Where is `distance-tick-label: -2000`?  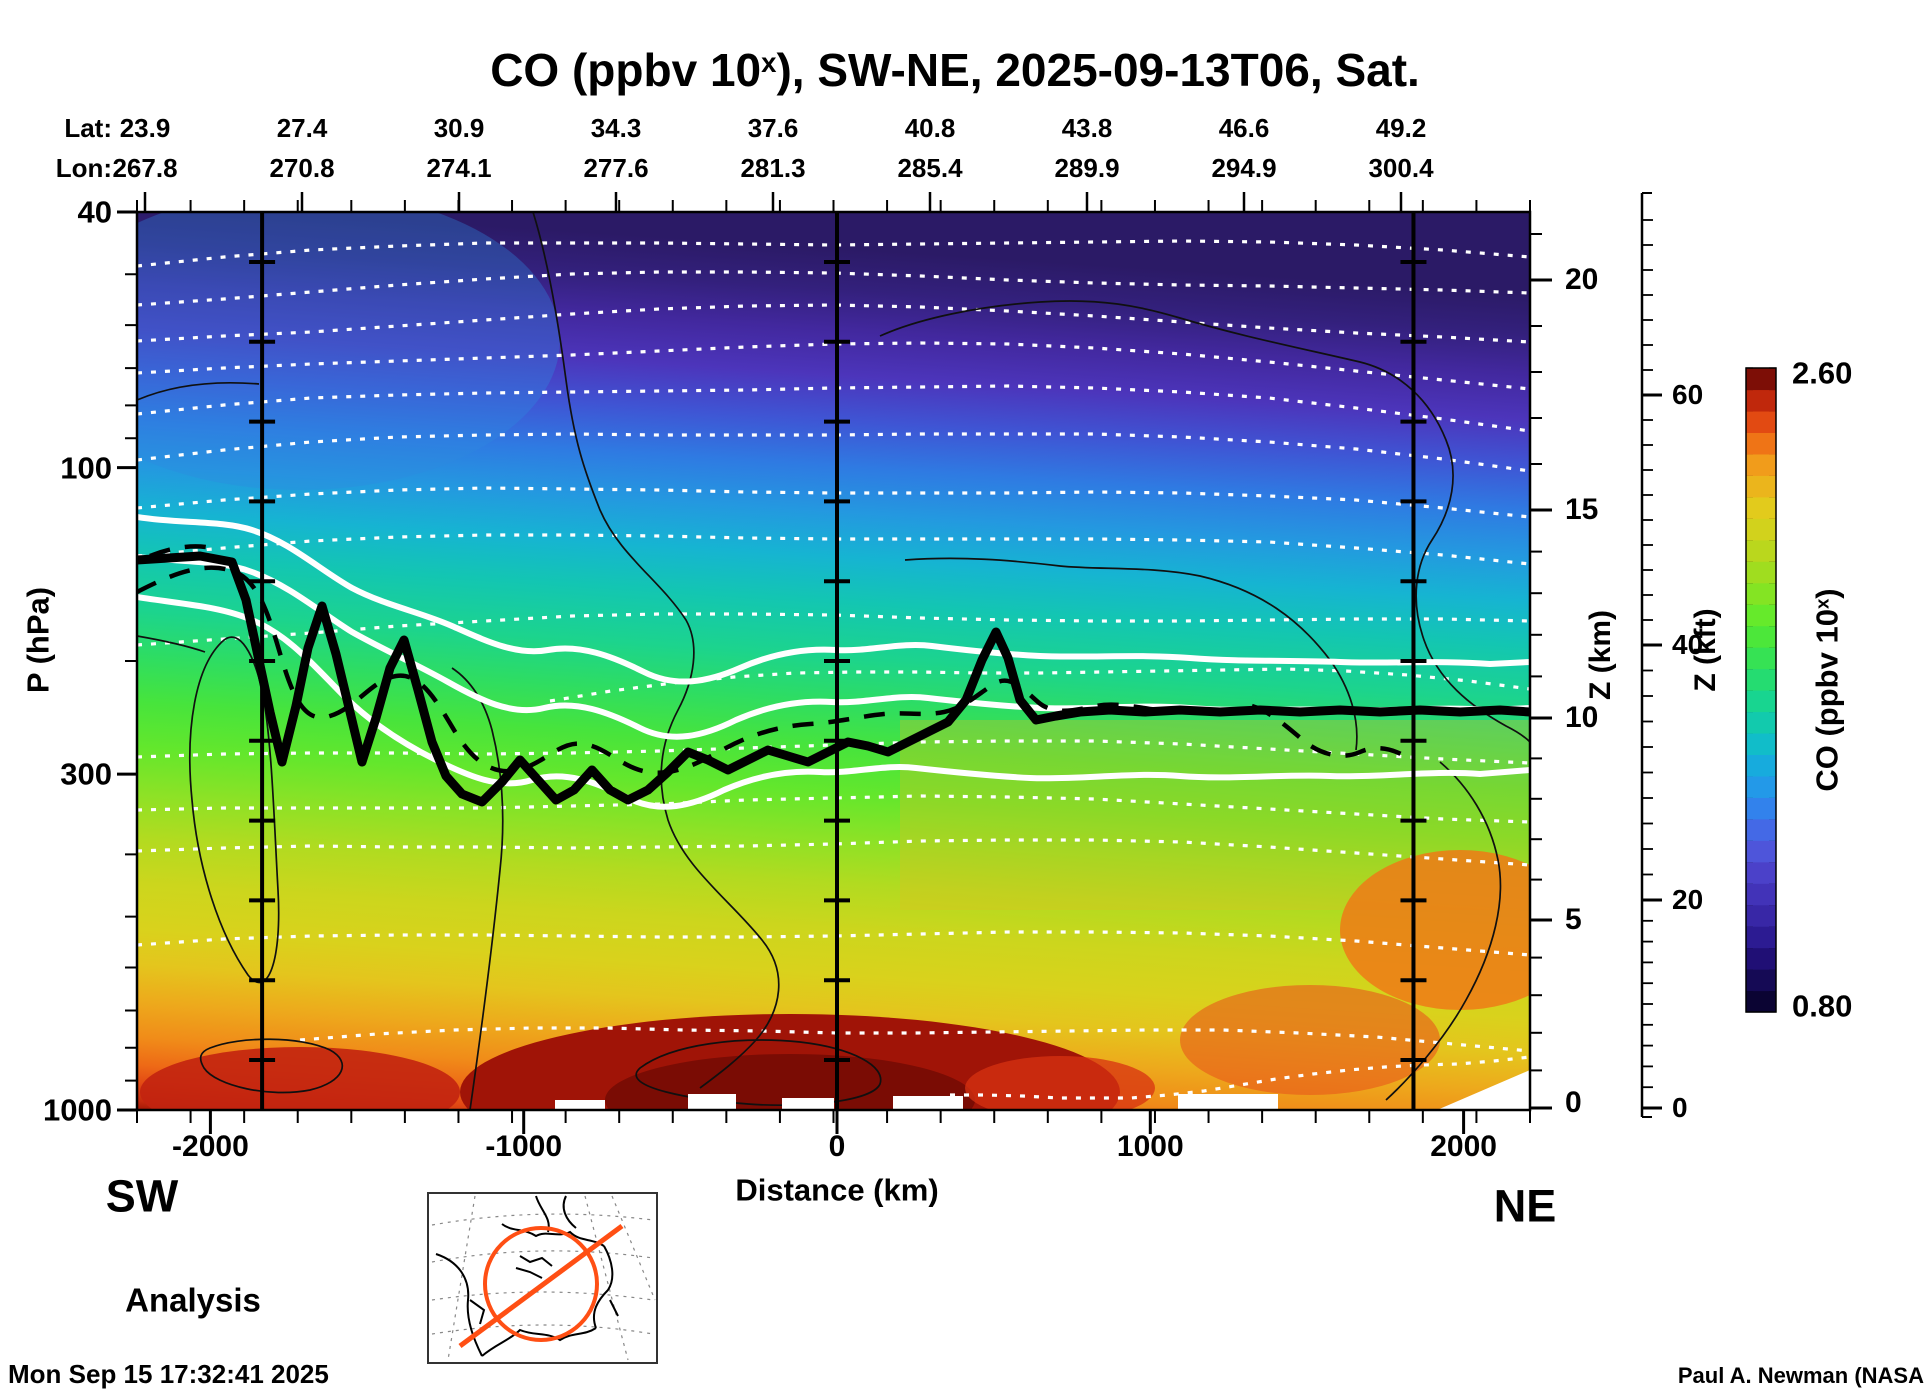
distance-tick-label: -2000 is located at coordinates (210, 1146).